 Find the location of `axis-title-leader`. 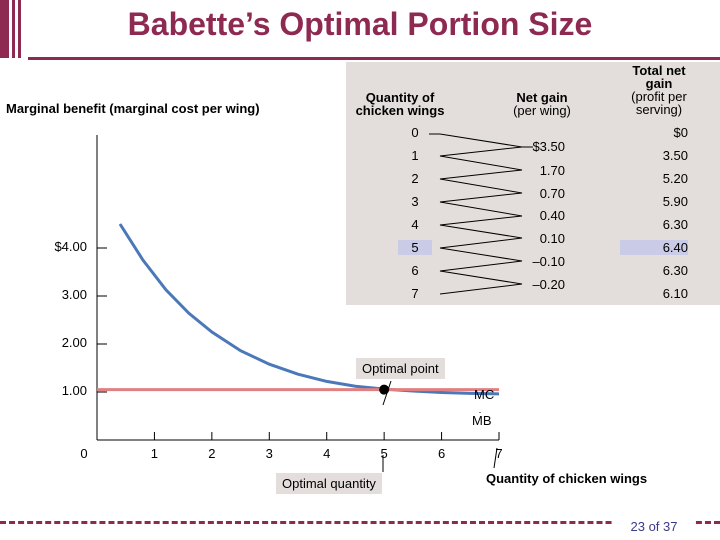

axis-title-leader is located at coordinates (495, 458).